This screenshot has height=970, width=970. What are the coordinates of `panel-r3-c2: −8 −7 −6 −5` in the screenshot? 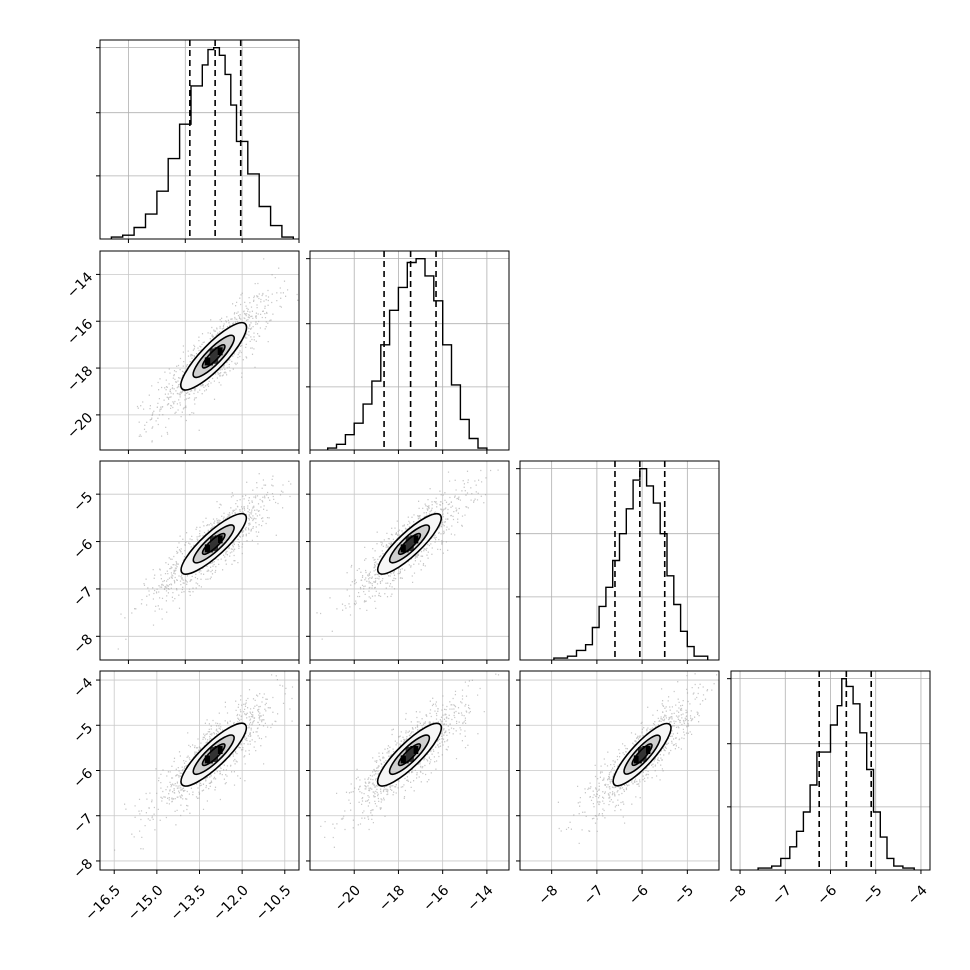 It's located at (618, 789).